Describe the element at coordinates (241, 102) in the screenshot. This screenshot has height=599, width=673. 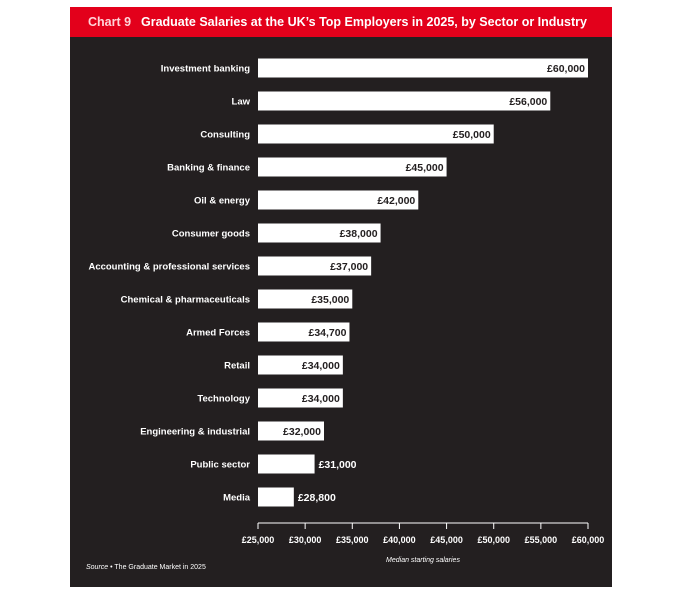
I see `category-label: Law` at that location.